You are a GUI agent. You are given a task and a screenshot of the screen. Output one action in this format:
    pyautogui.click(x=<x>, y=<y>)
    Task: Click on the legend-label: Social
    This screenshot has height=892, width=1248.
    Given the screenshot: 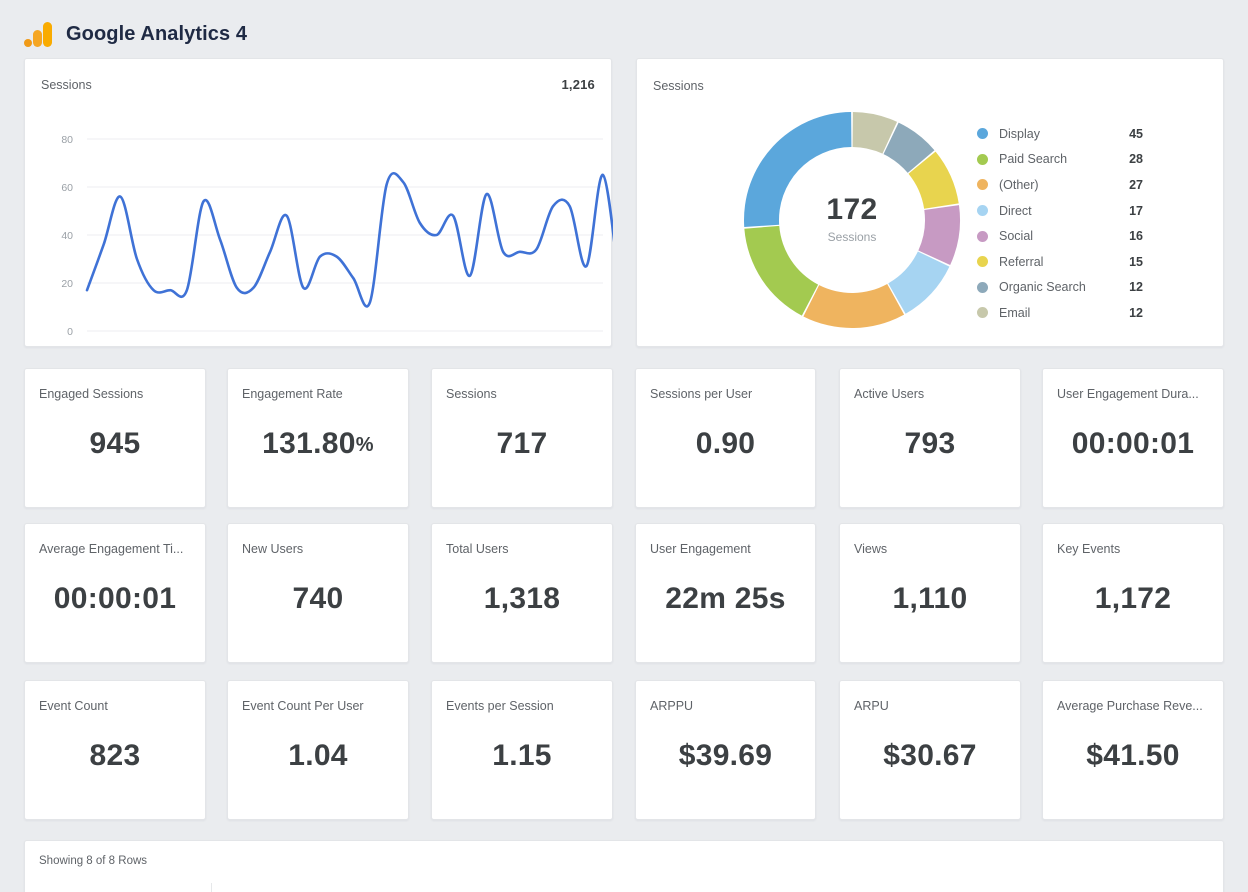 What is the action you would take?
    pyautogui.click(x=1016, y=236)
    